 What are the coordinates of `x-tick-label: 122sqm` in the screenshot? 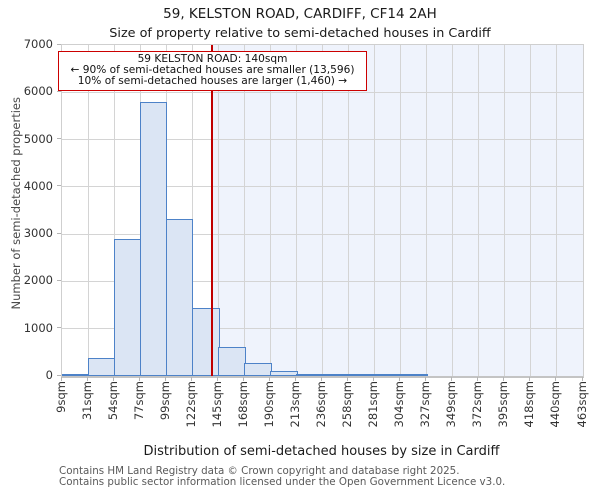 It's located at (190, 404).